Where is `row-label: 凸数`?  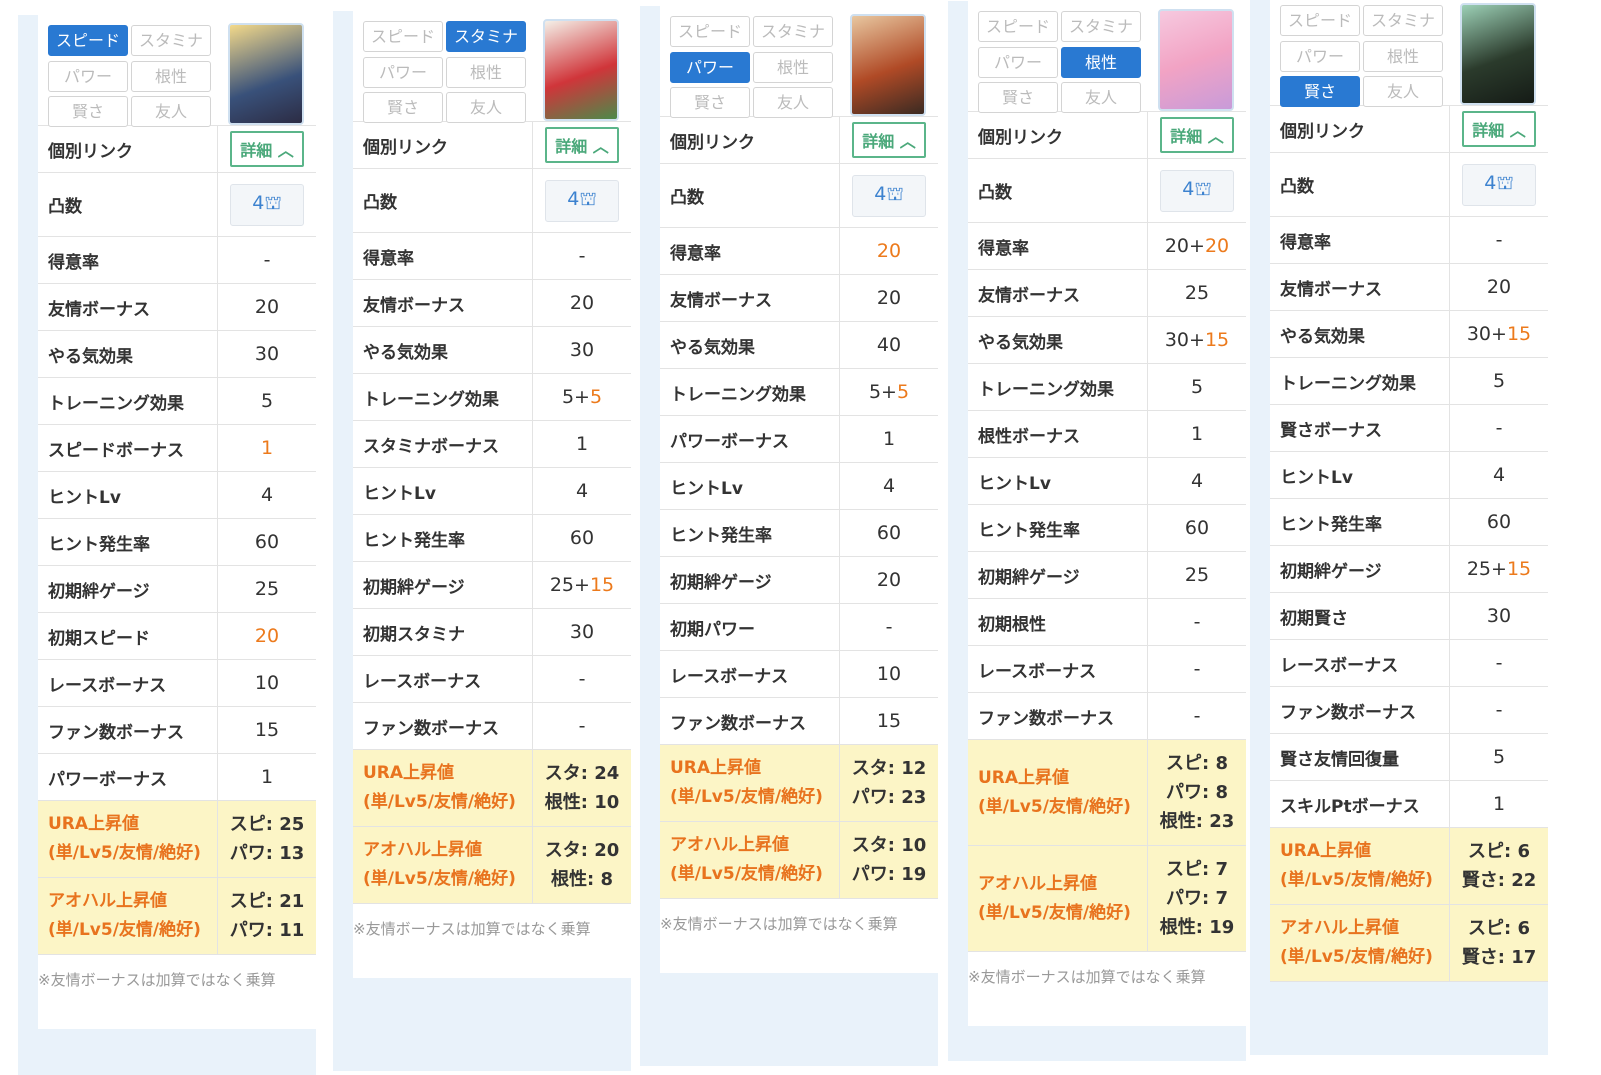
row-label: 凸数 is located at coordinates (1360, 184).